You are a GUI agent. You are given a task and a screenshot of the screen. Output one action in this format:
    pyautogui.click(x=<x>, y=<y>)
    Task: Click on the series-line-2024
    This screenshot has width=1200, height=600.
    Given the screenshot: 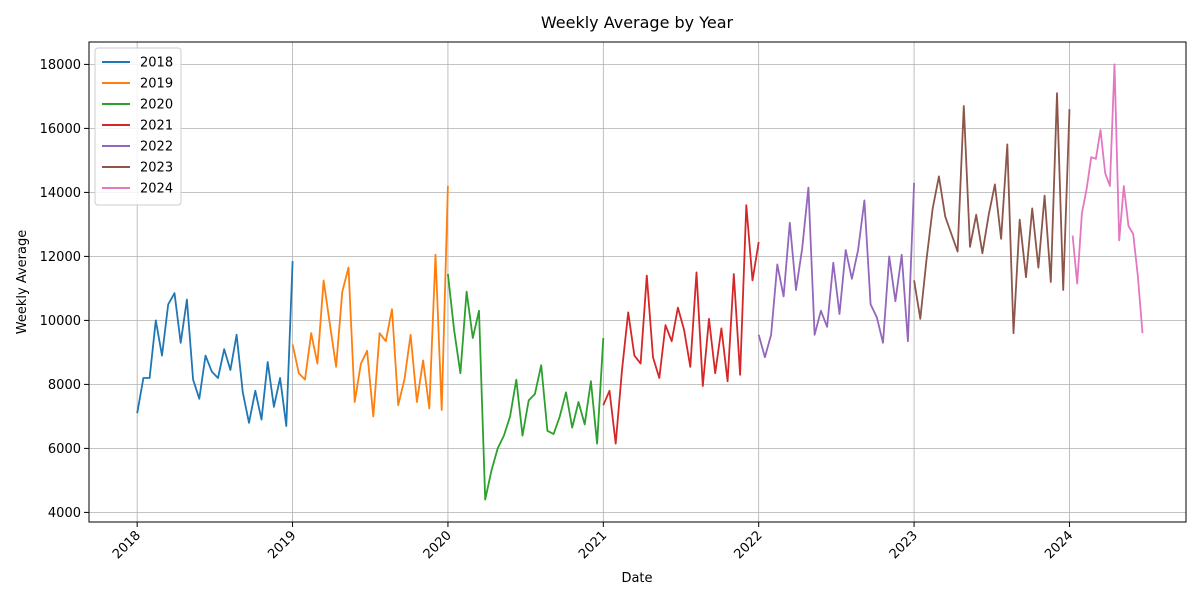 What is the action you would take?
    pyautogui.click(x=1107, y=198)
    